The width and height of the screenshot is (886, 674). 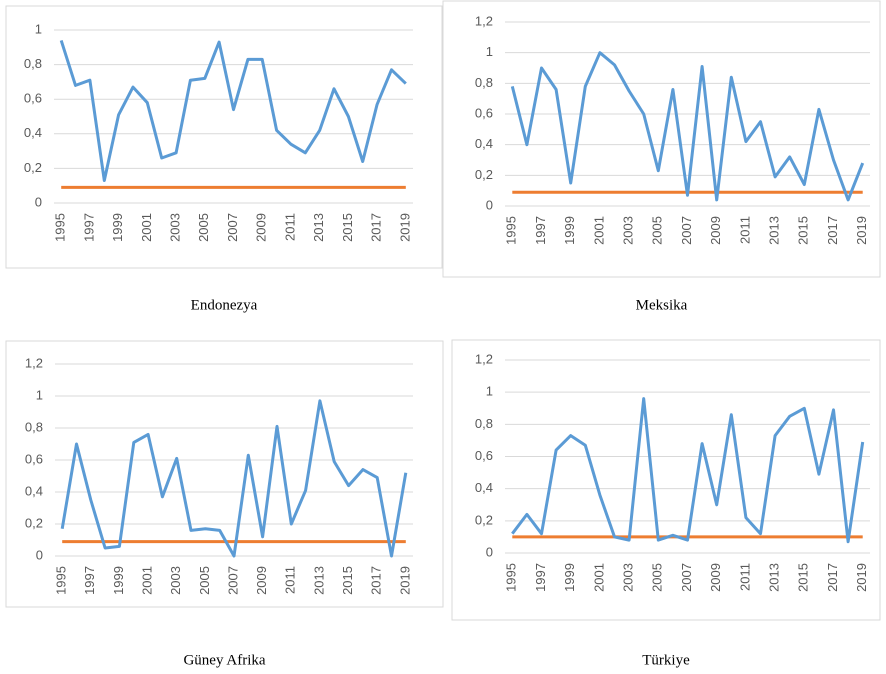 I want to click on caption: Türkiye, so click(x=666, y=660).